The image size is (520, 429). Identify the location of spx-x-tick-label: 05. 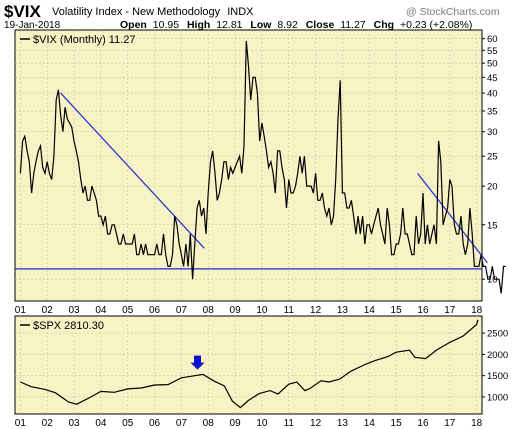
(128, 423).